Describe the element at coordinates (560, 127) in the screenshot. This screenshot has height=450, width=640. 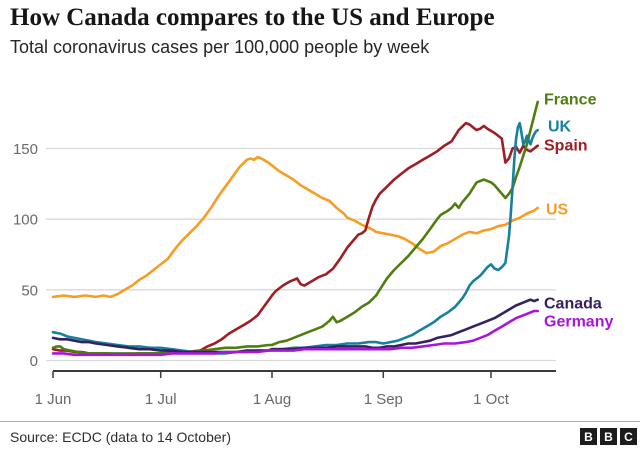
I see `series-label-uk: UK` at that location.